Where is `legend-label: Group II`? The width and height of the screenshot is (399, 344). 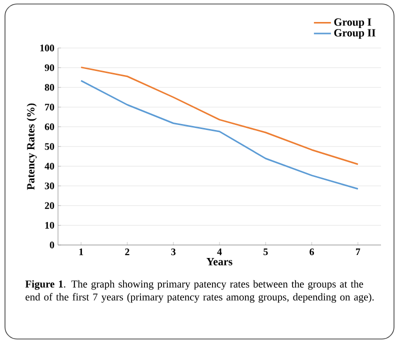 legend-label: Group II is located at coordinates (355, 34).